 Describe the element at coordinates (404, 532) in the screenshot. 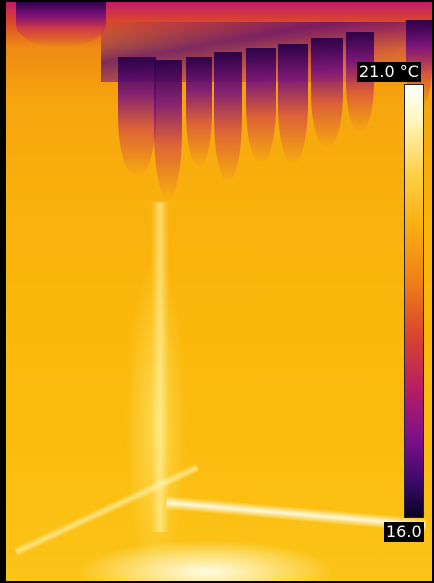

I see `scale-min-label: 16.0` at that location.